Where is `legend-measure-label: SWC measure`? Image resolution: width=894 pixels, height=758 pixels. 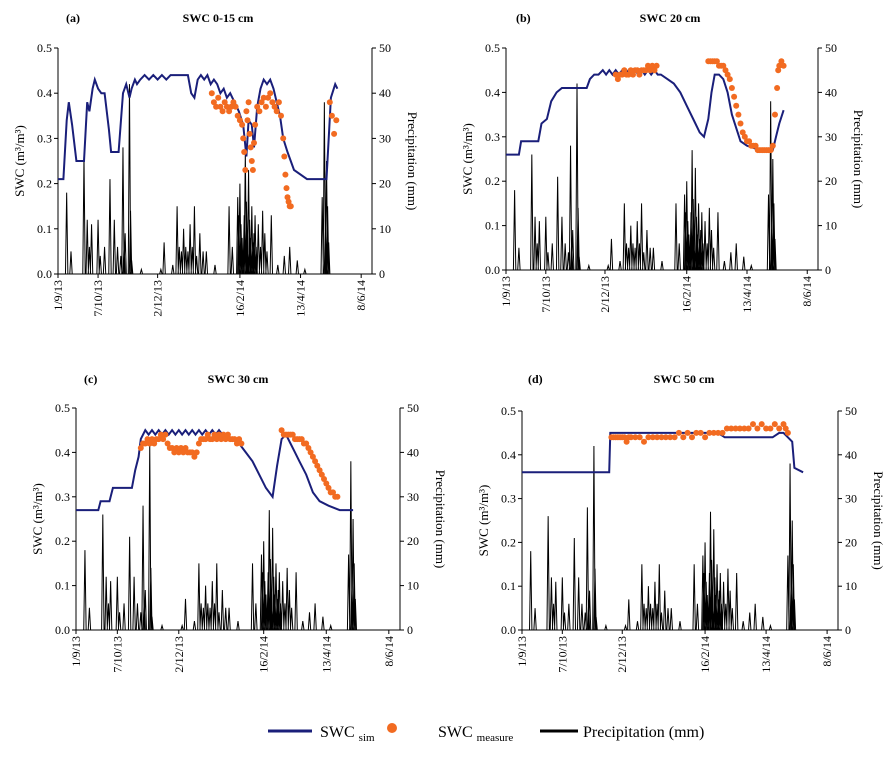
legend-measure-label: SWC measure is located at coordinates (475, 734).